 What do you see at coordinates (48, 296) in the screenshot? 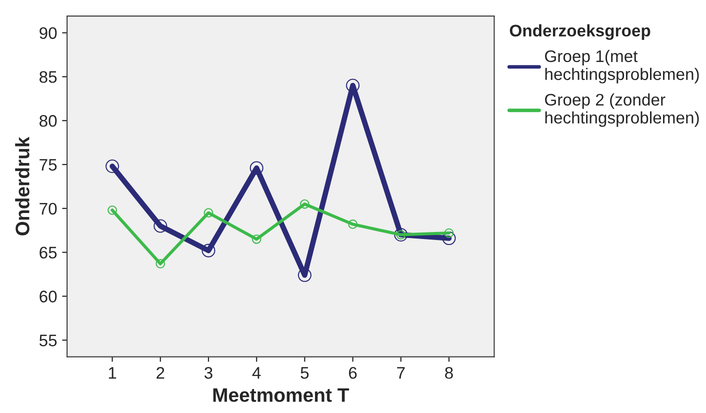
I see `y-tick-label: 60` at bounding box center [48, 296].